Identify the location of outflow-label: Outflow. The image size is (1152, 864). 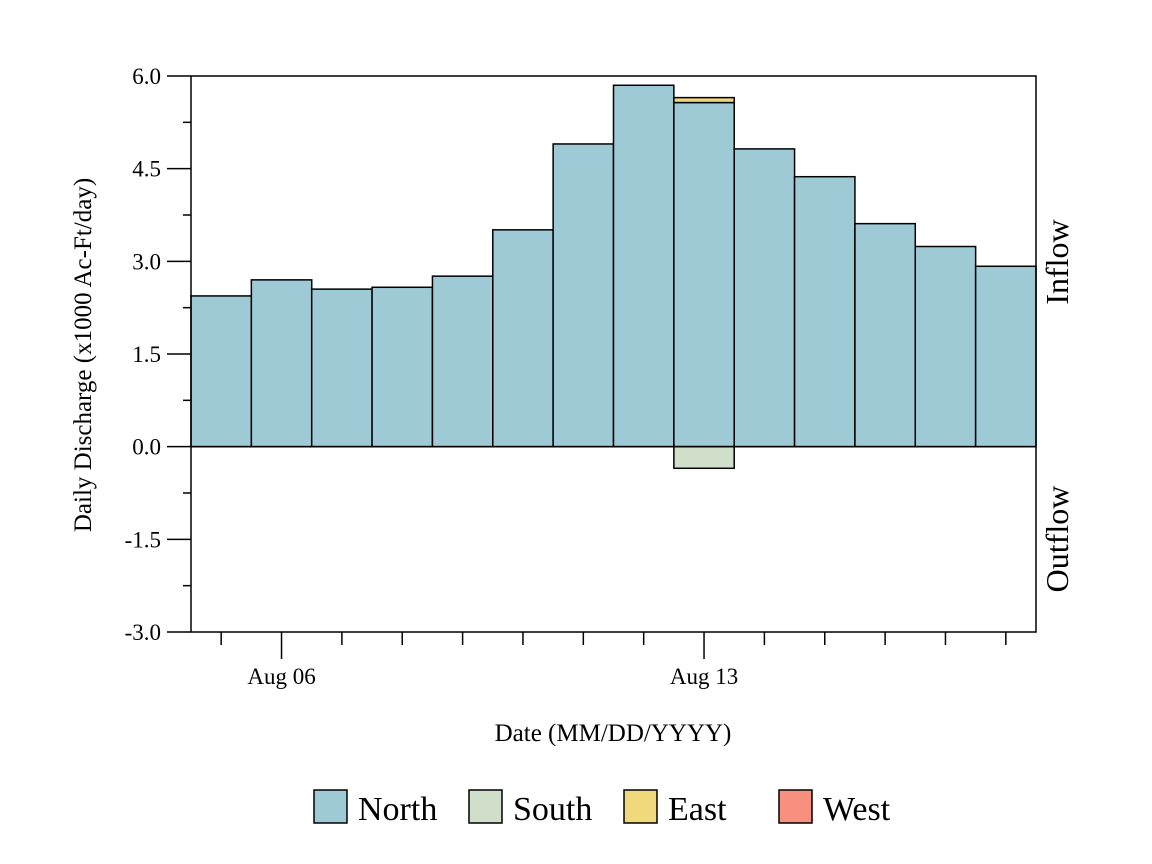
(1057, 539).